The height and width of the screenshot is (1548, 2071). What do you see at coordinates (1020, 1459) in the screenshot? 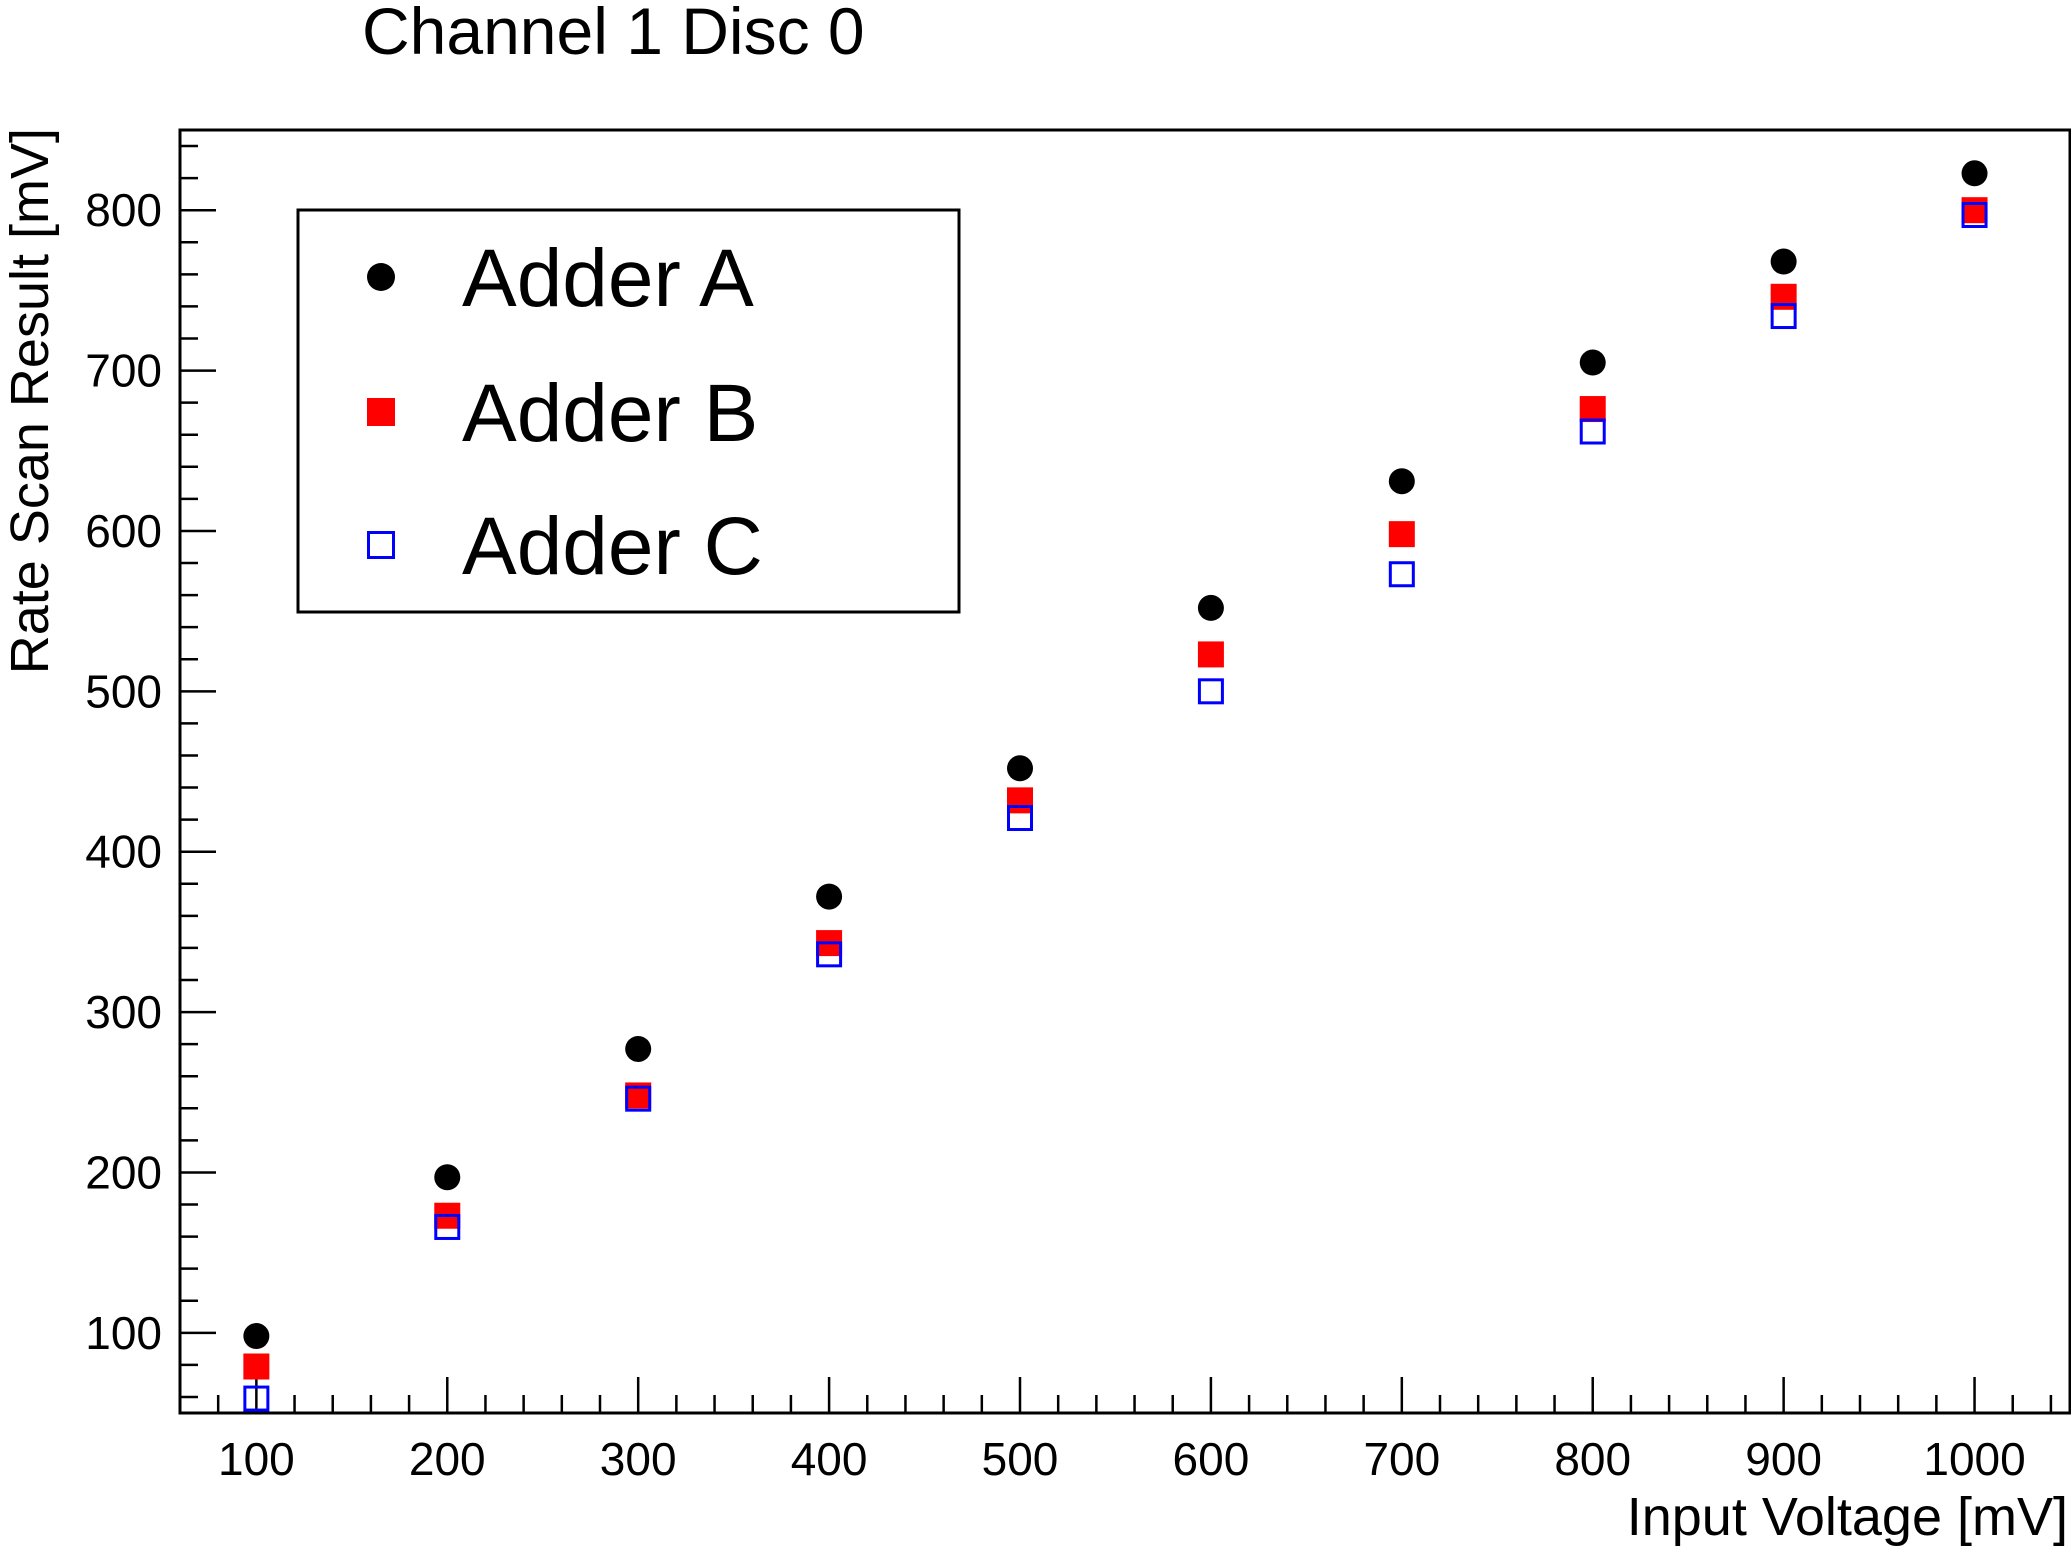
I see `x-tick-label: 500` at bounding box center [1020, 1459].